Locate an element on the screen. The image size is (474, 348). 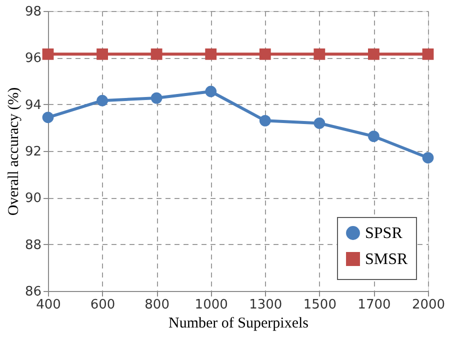
x-tick-label: 1000 is located at coordinates (211, 305).